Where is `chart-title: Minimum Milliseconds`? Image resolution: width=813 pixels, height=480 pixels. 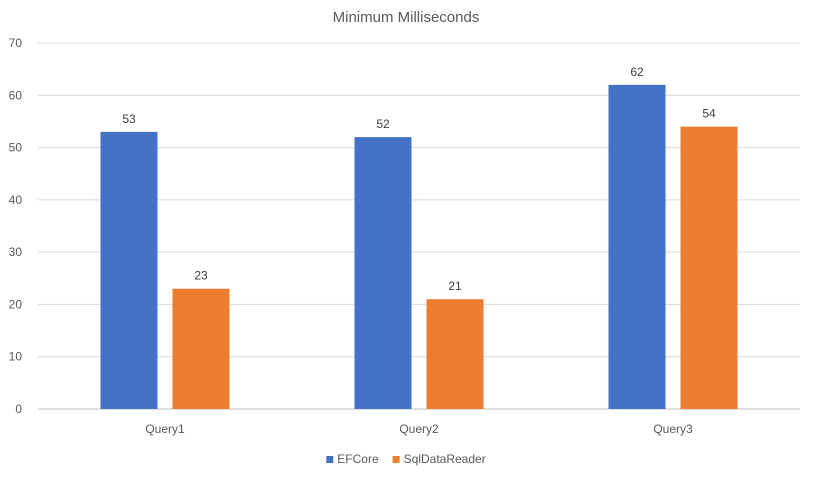 chart-title: Minimum Milliseconds is located at coordinates (406, 17).